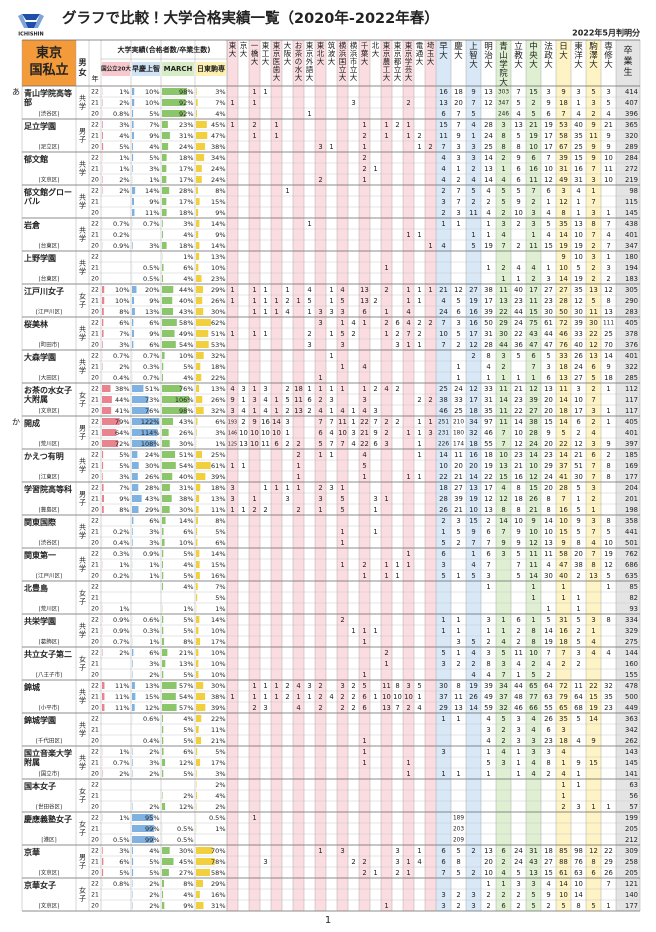 This screenshot has height=932, width=656. What do you see at coordinates (631, 103) in the screenshot?
I see `graduates: 407` at bounding box center [631, 103].